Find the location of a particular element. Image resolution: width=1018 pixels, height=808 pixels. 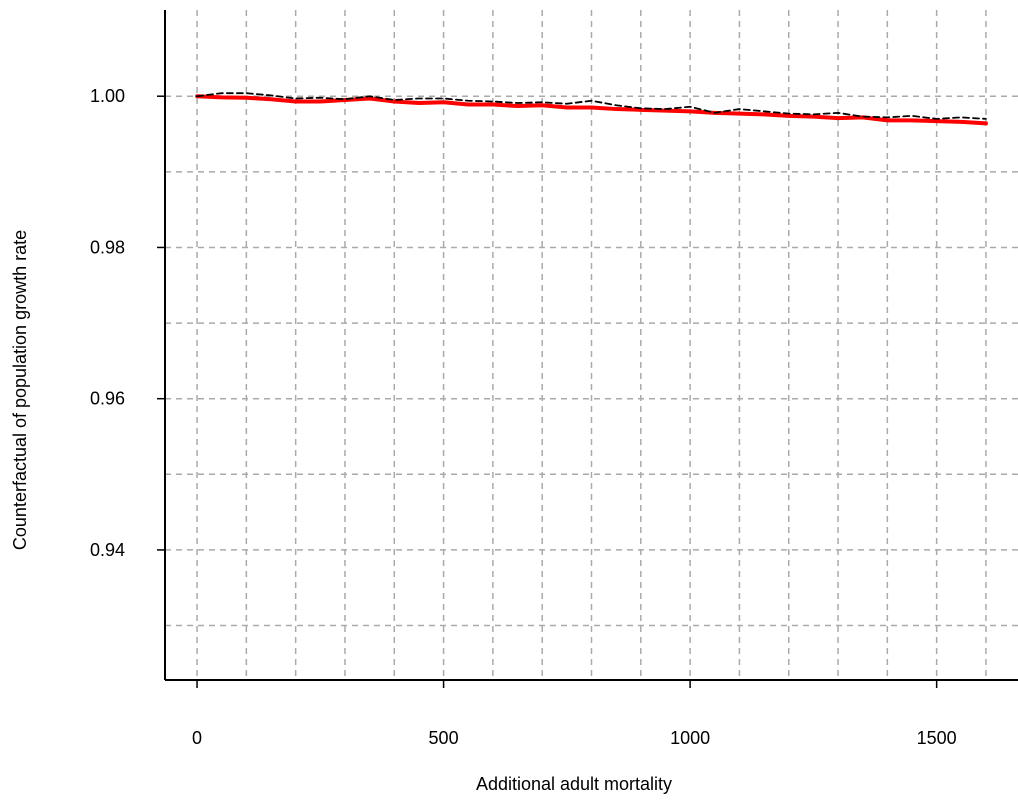

y-axis-title: Counterfactual of population growth rate is located at coordinates (20, 390).